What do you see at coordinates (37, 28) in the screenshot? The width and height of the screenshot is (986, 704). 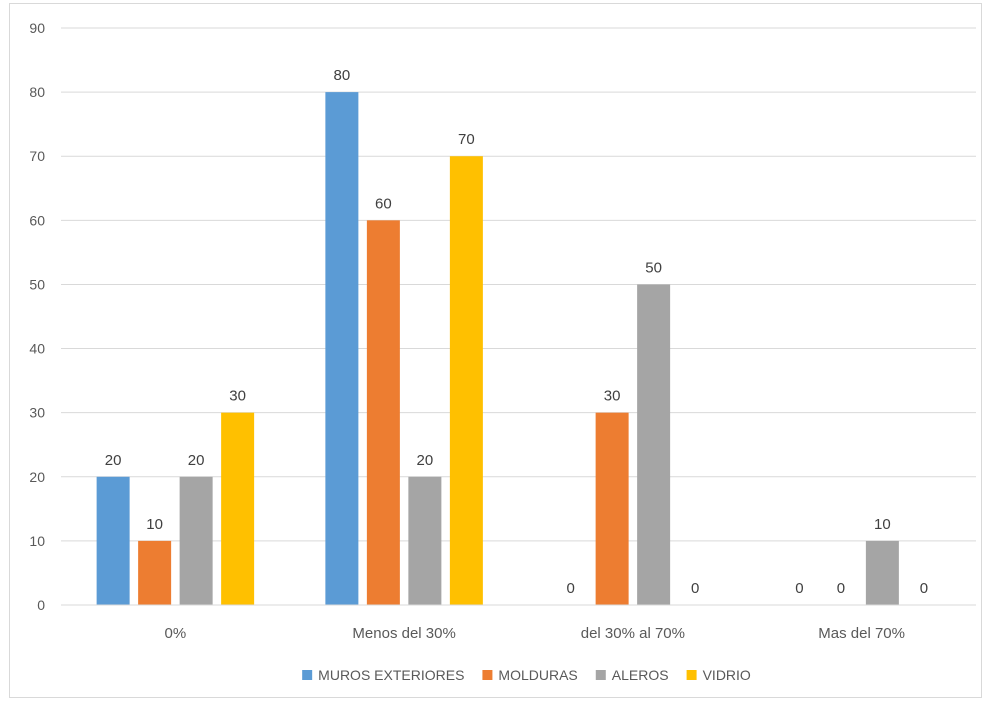 I see `y-tick-label: 90` at bounding box center [37, 28].